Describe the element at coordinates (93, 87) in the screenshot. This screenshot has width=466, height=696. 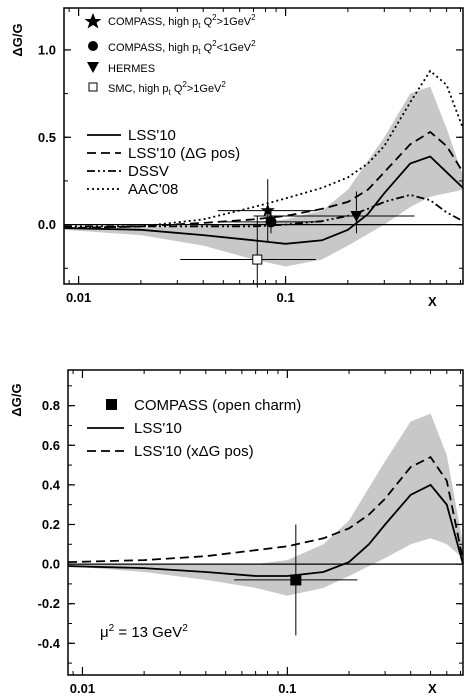
I see `open-square-icon` at that location.